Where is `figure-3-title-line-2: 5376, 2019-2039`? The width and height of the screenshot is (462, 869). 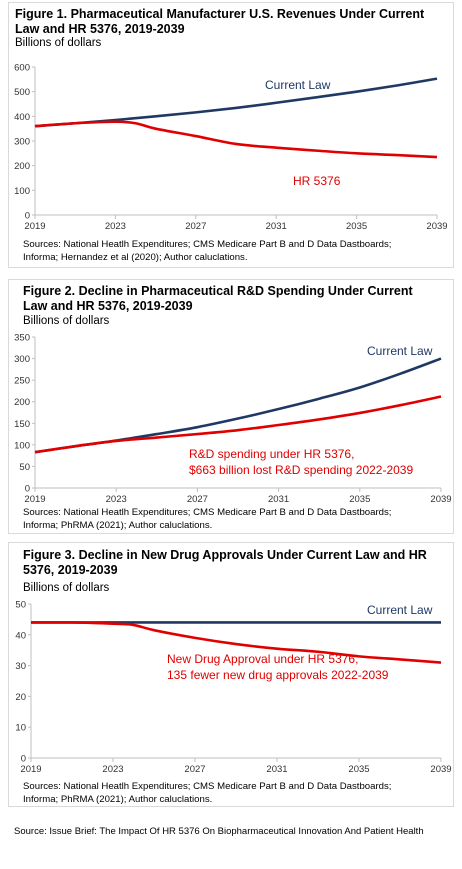
figure-3-title-line-2: 5376, 2019-2039 is located at coordinates (70, 570).